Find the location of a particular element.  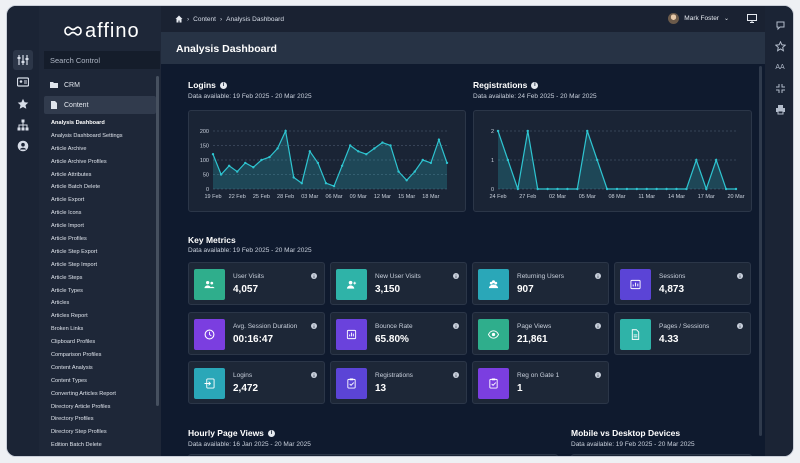

x-tick-label: 08 Mar is located at coordinates (616, 197).